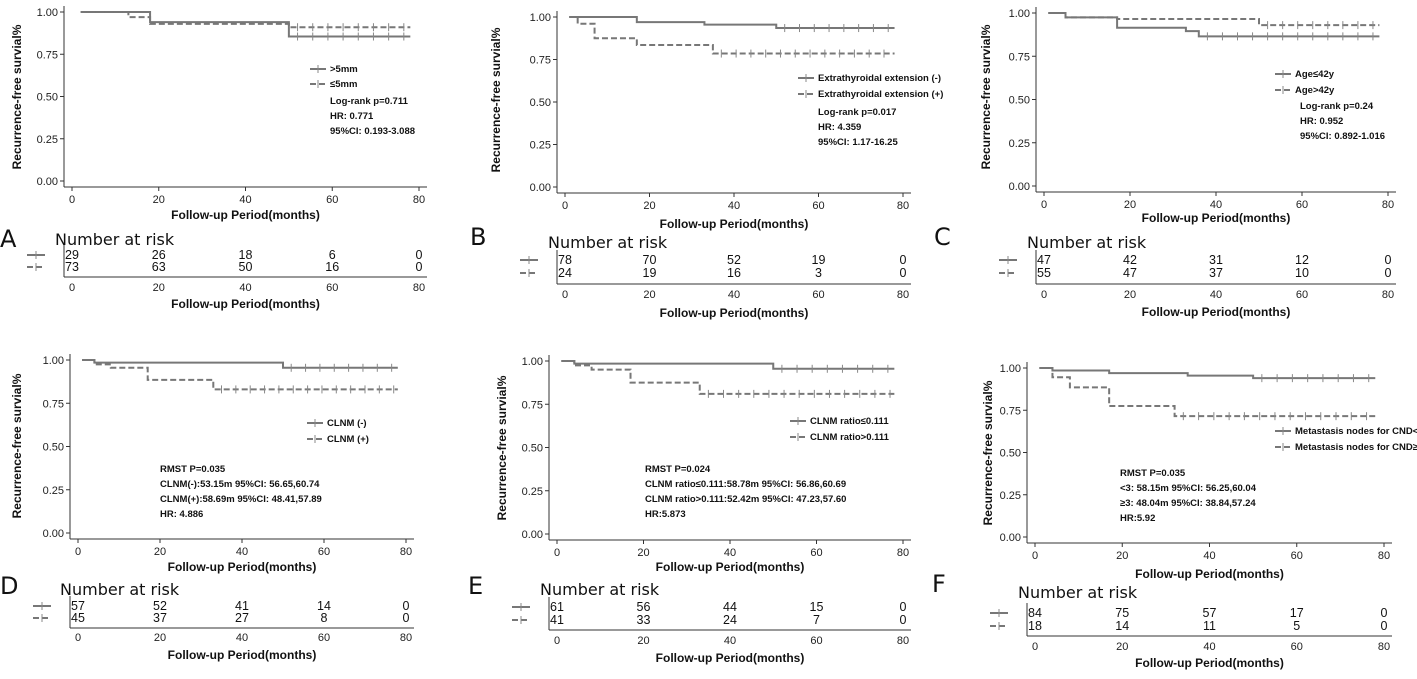  Describe the element at coordinates (1209, 626) in the screenshot. I see `risk-count: 11` at that location.